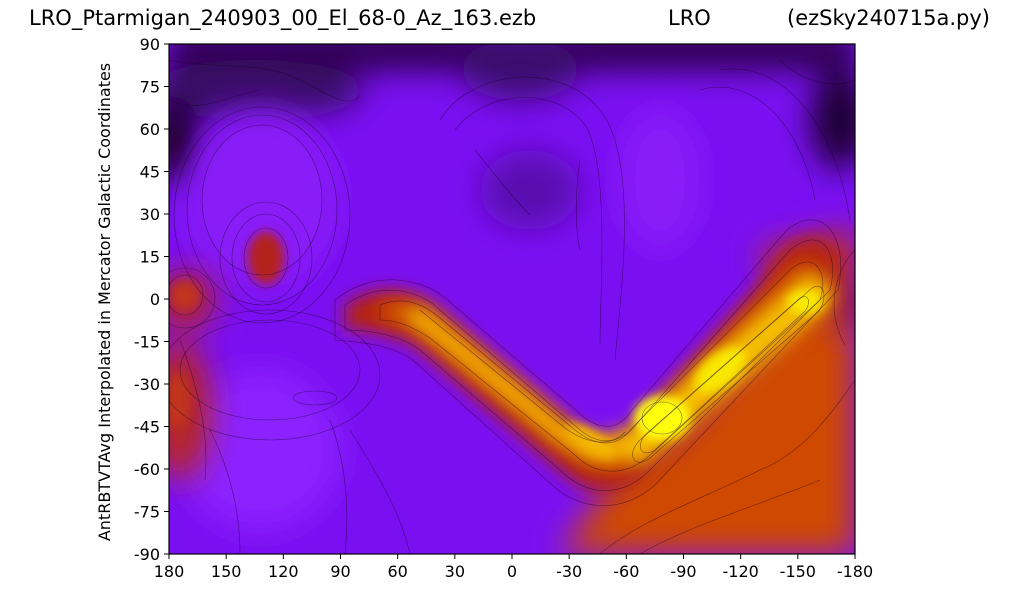  Describe the element at coordinates (147, 469) in the screenshot. I see `y-tick-label: -60` at that location.